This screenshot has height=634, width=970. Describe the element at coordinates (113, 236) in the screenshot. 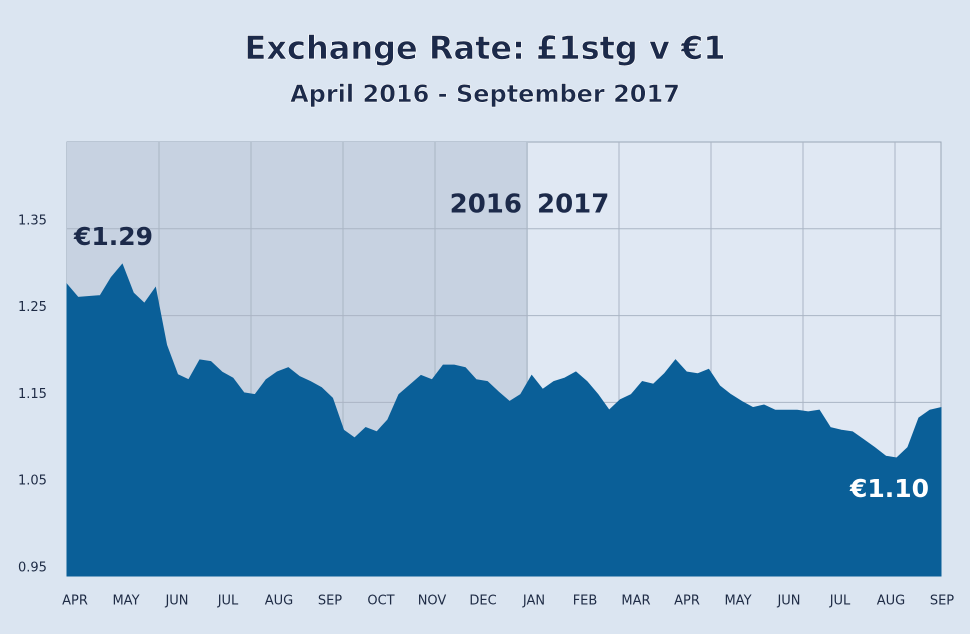

I see `annotation: €1.29` at that location.